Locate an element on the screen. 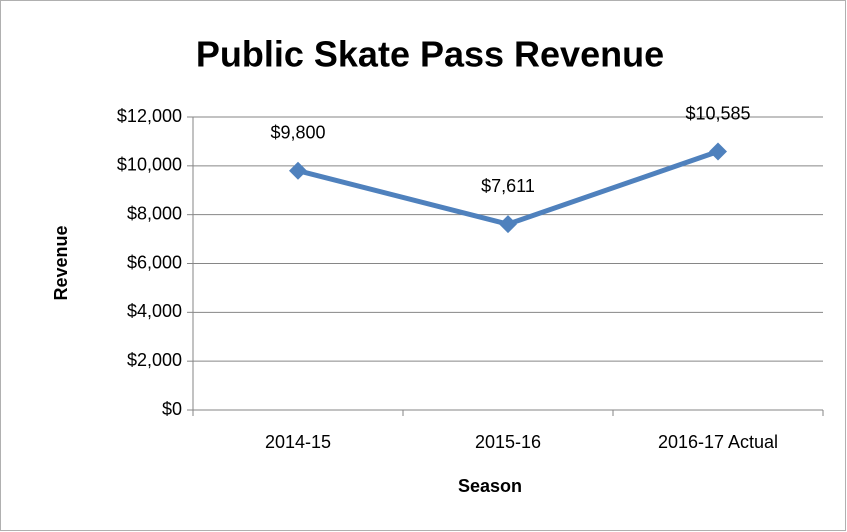 The height and width of the screenshot is (532, 847). y-tick-label: $12,000 is located at coordinates (149, 116).